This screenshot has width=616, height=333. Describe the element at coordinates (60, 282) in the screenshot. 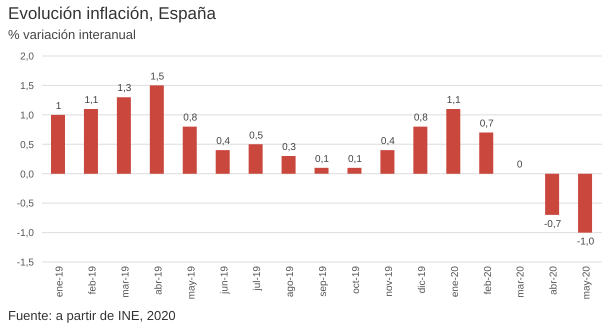

I see `x-tick-label: ene-19` at that location.